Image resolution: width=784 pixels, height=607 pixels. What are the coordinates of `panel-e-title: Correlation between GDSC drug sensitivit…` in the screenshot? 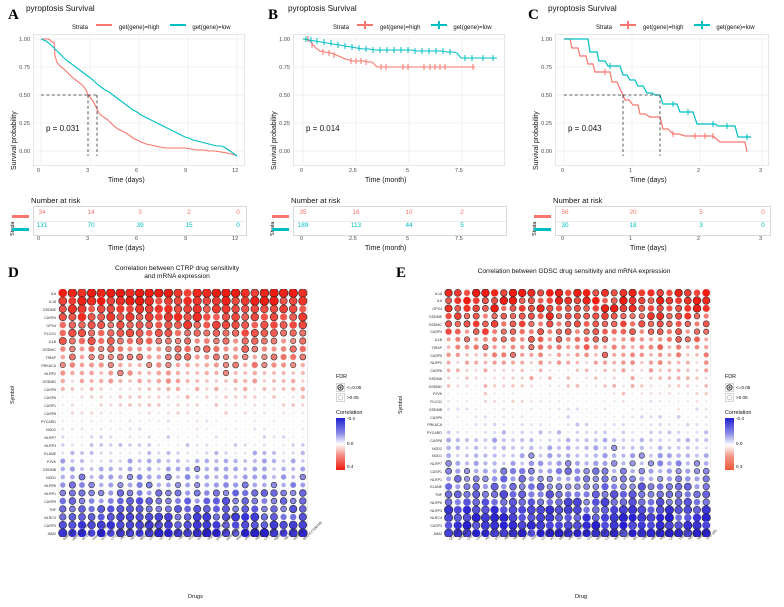 It's located at (574, 271).